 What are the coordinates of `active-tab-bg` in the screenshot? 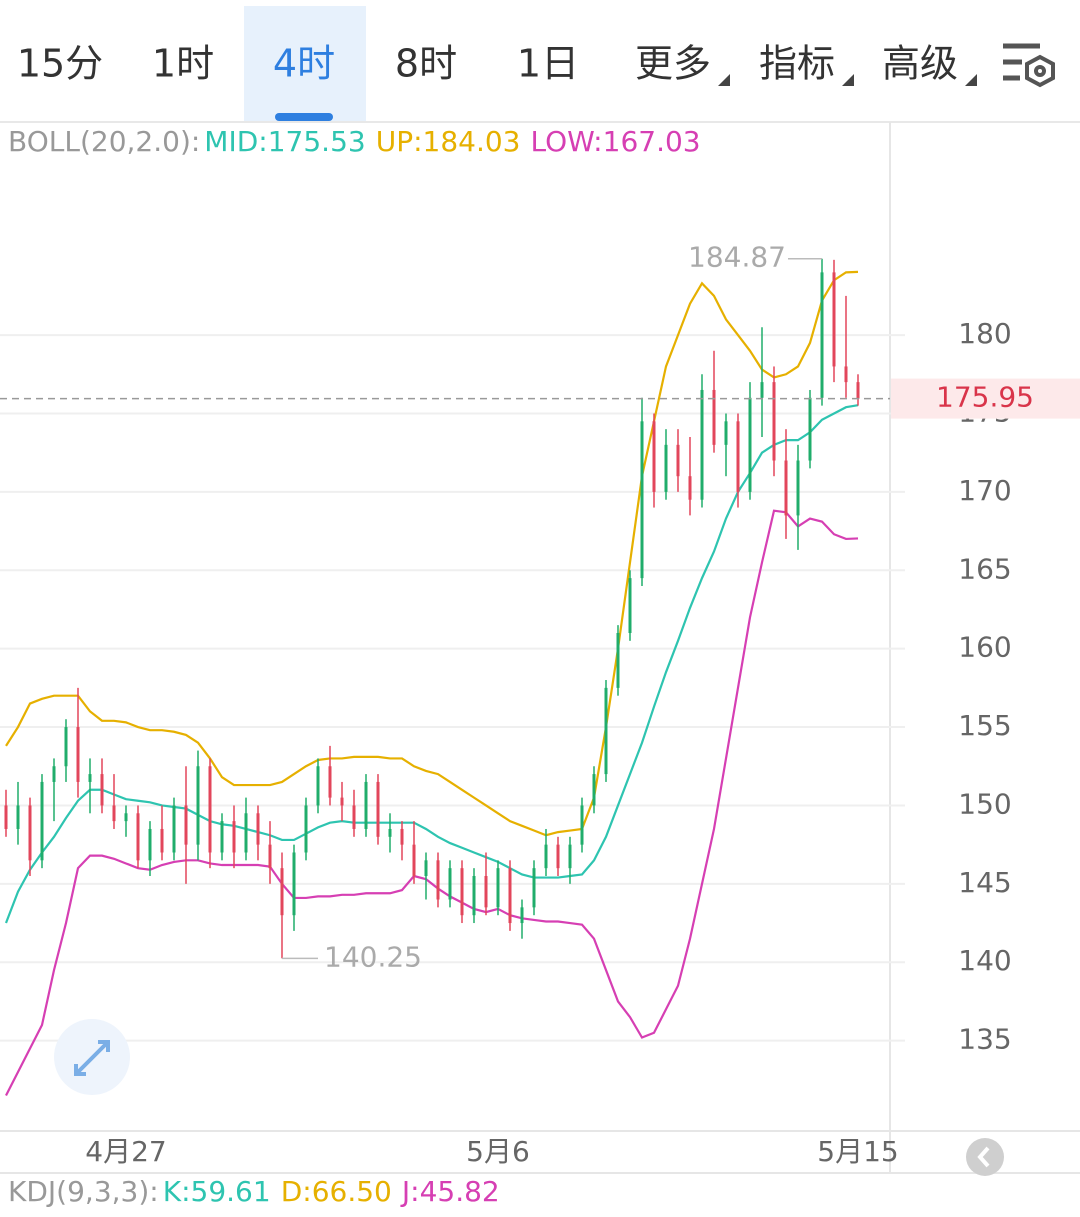 It's located at (305, 63).